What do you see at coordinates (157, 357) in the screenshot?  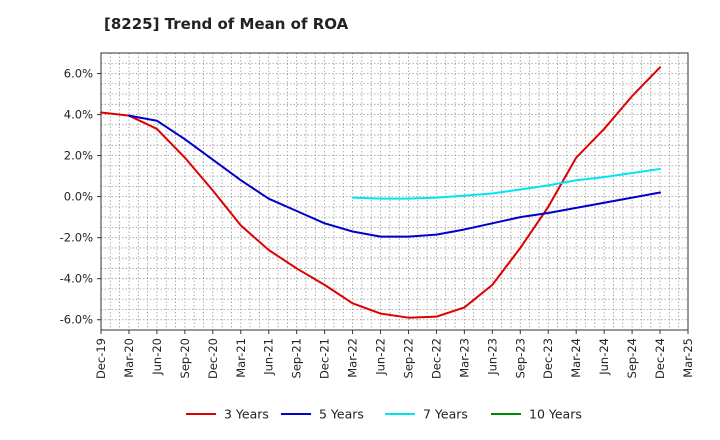 I see `x-tick-label: Jun-20` at bounding box center [157, 357].